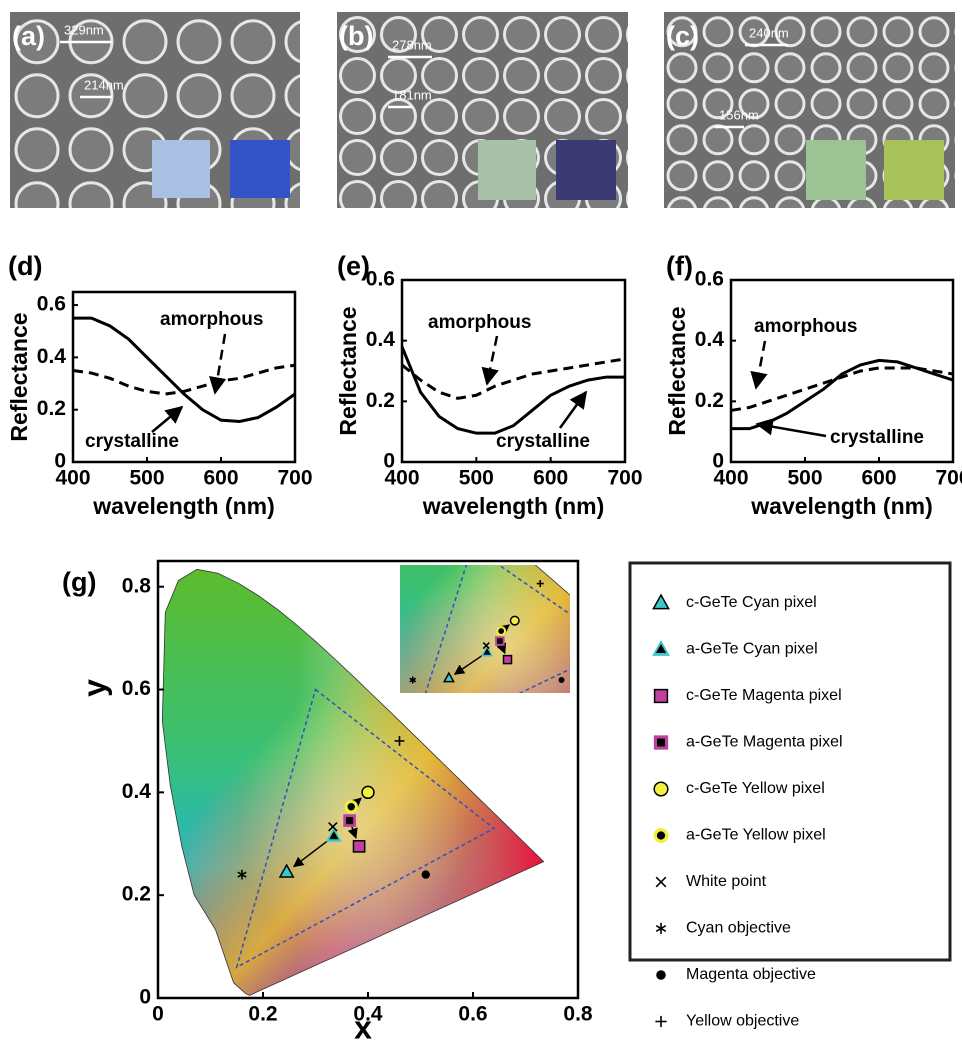 The height and width of the screenshot is (1050, 962). Describe the element at coordinates (158, 1014) in the screenshot. I see `x-tick-label: 0` at that location.